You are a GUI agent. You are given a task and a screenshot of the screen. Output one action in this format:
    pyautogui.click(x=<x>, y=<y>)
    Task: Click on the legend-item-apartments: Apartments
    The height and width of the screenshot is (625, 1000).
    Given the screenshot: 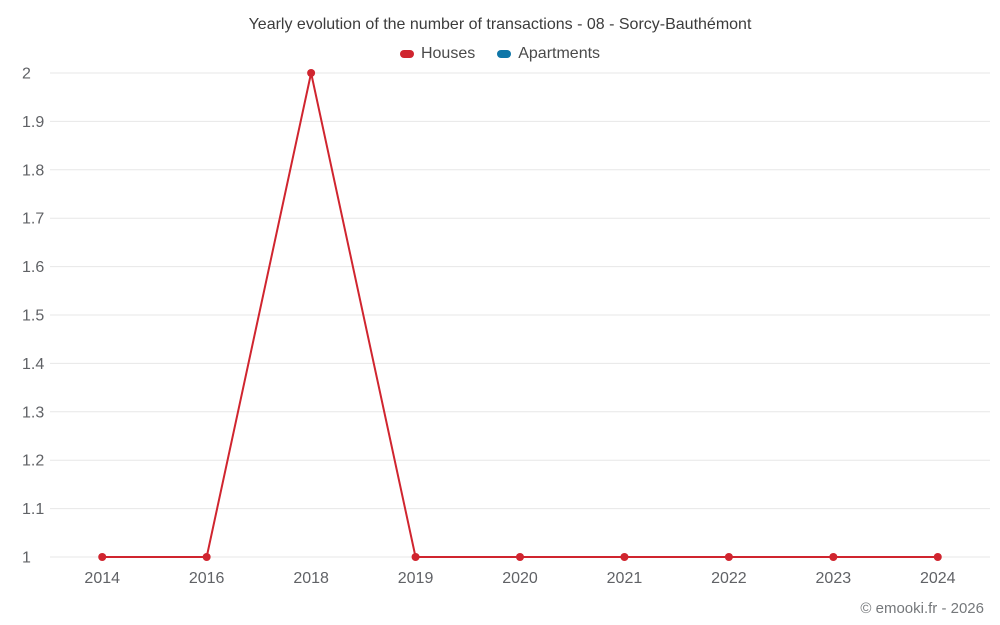 What is the action you would take?
    pyautogui.click(x=548, y=54)
    